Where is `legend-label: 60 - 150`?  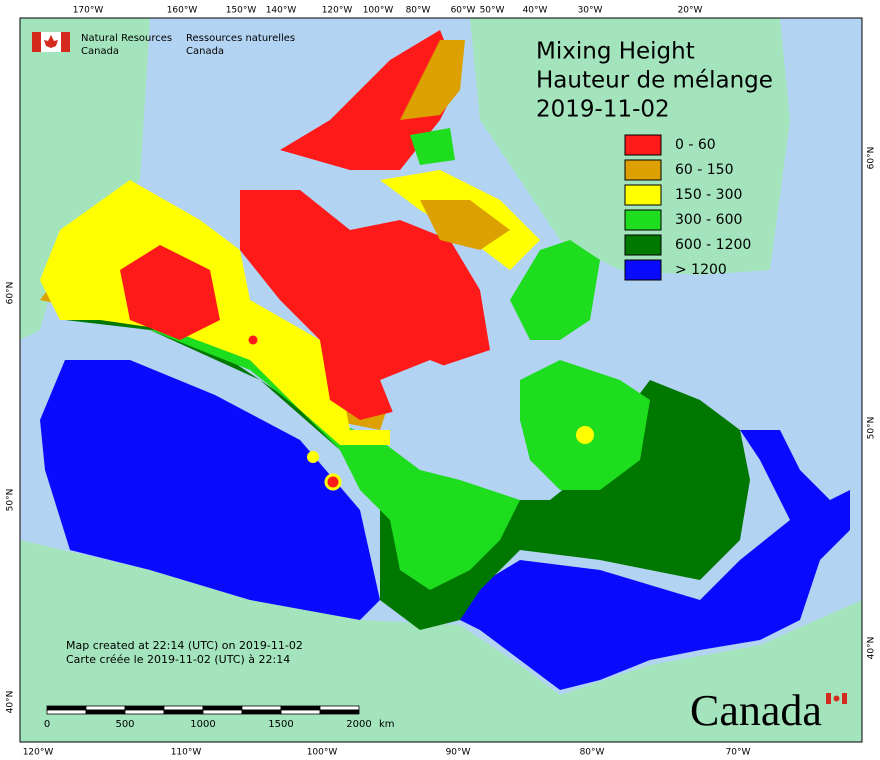 legend-label: 60 - 150 is located at coordinates (704, 170).